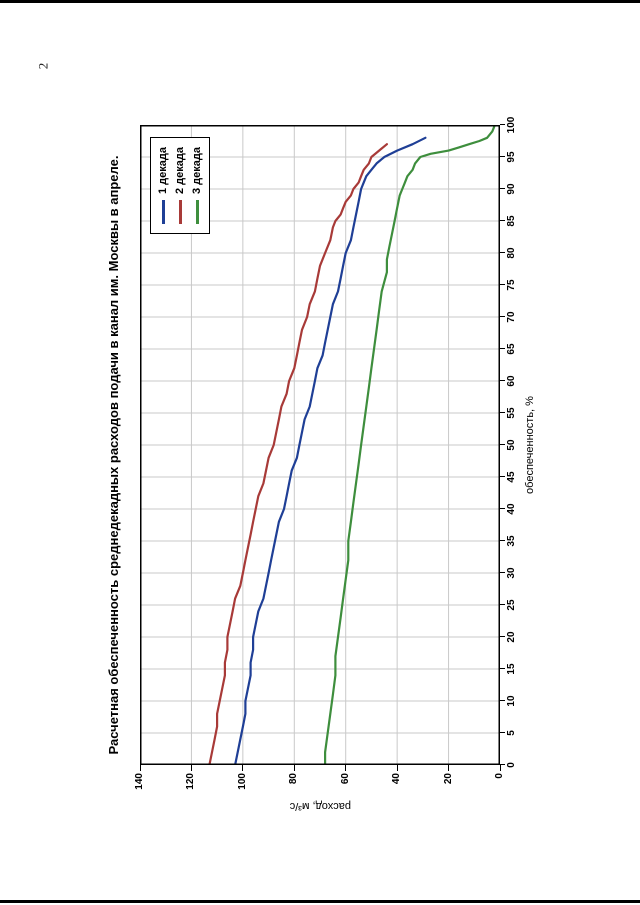  What do you see at coordinates (139, 781) in the screenshot?
I see `y-tick-label: 140` at bounding box center [139, 781].